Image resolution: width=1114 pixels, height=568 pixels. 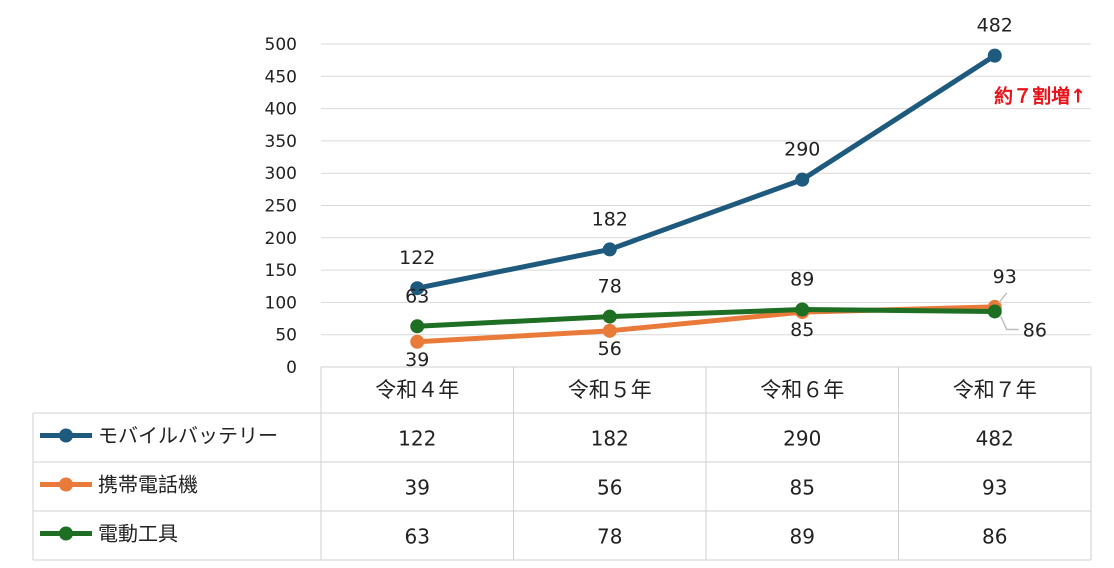 What do you see at coordinates (802, 150) in the screenshot?
I see `data-label: 290` at bounding box center [802, 150].